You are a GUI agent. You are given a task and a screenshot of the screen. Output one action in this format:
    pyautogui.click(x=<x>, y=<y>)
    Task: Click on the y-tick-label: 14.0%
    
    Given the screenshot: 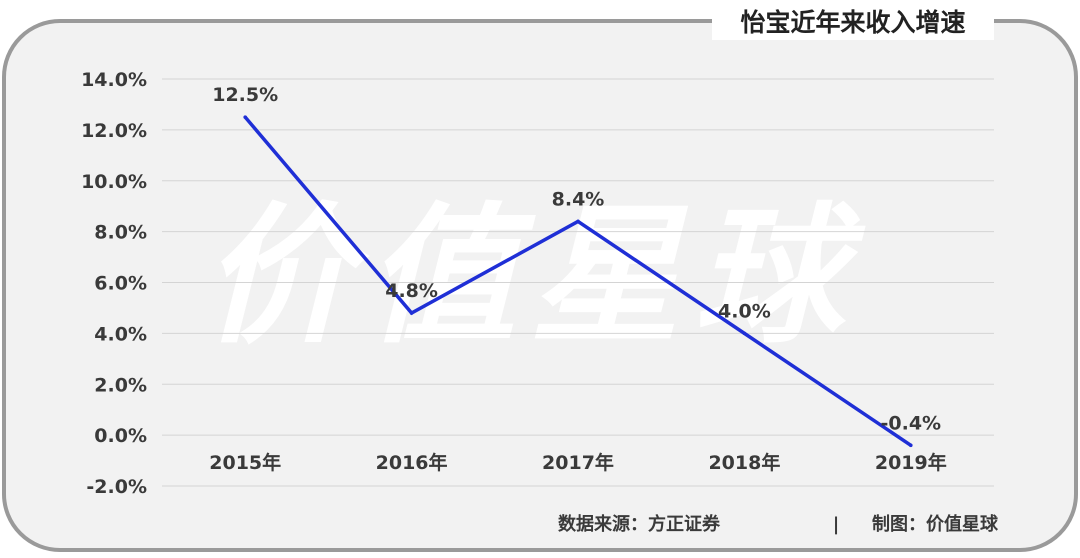 What is the action you would take?
    pyautogui.click(x=114, y=80)
    